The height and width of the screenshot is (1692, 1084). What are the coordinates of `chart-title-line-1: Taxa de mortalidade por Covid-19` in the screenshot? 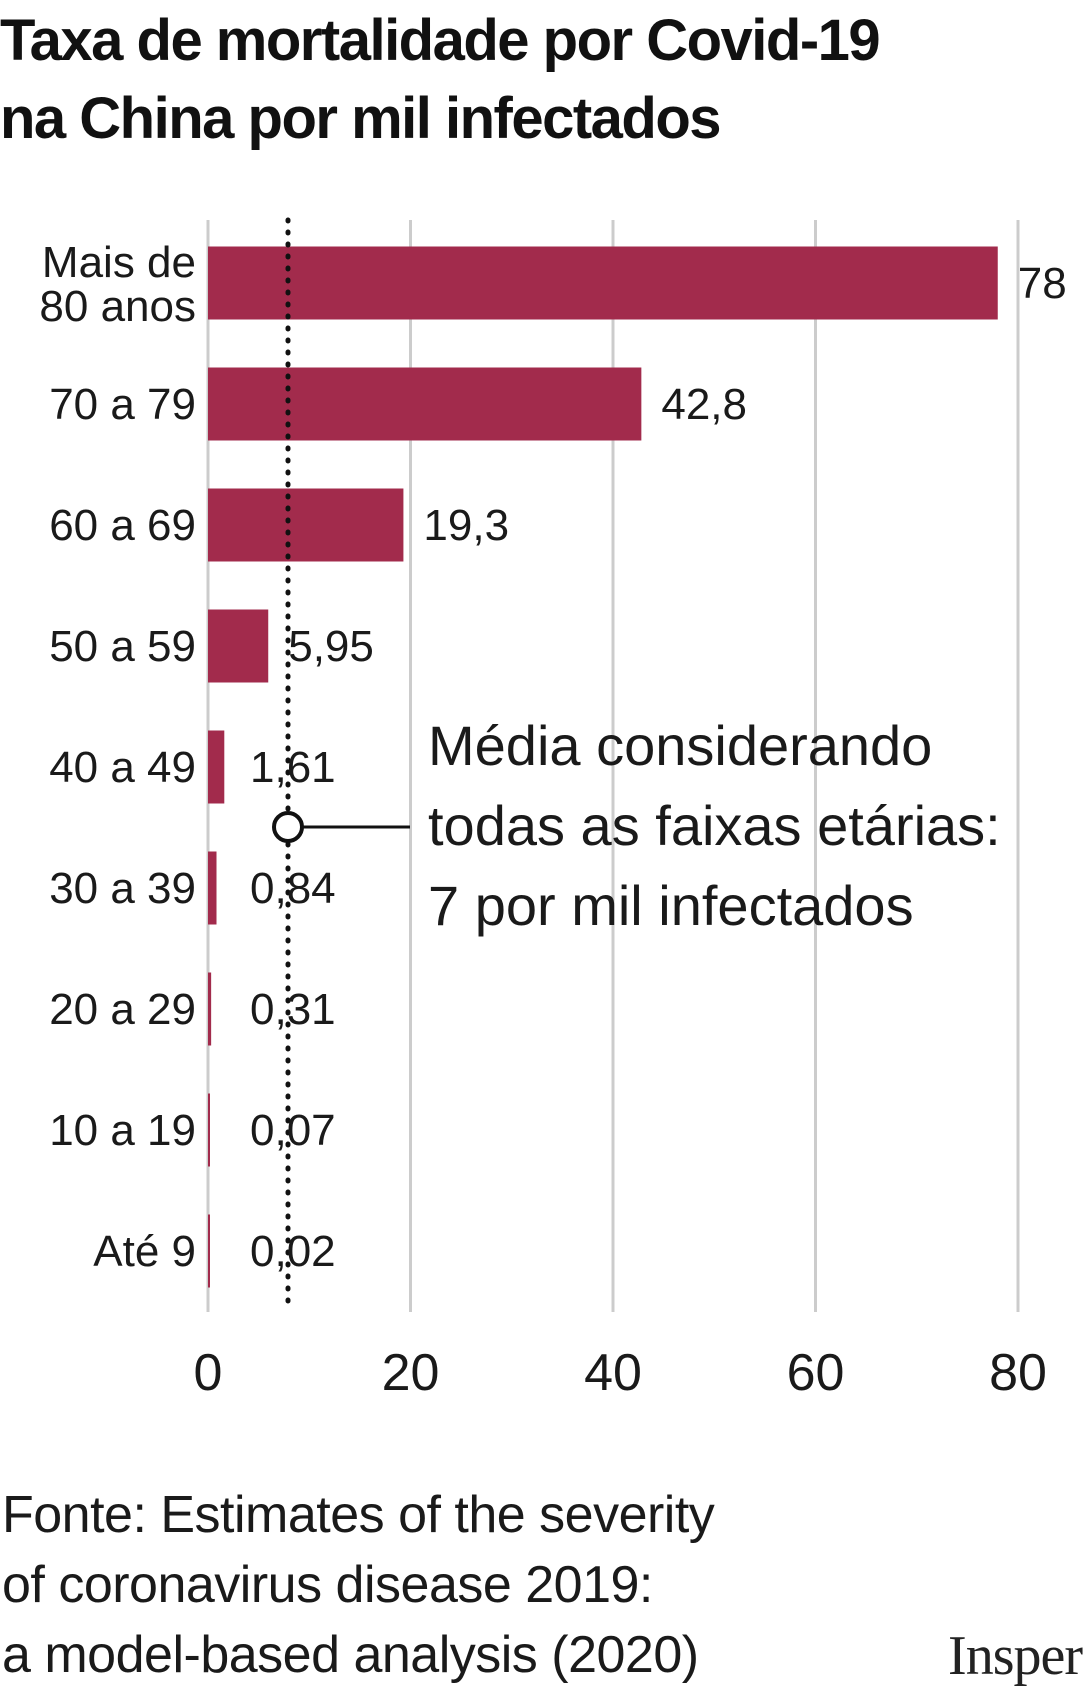 It's located at (440, 40).